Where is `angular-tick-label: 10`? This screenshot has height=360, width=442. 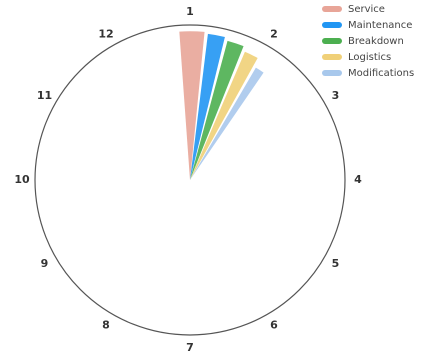
angular-tick-label: 10 is located at coordinates (22, 179).